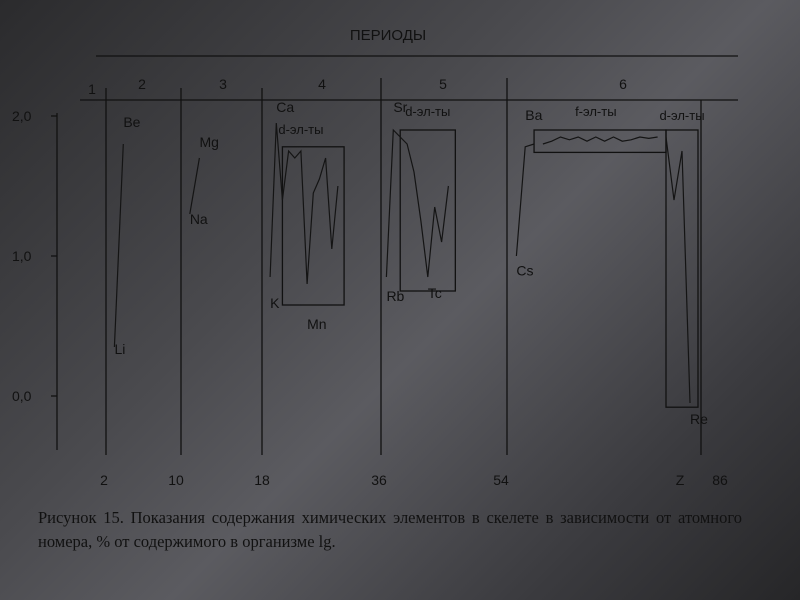 Image resolution: width=800 pixels, height=600 pixels. I want to click on chart-title: ПЕРИОДЫ, so click(388, 35).